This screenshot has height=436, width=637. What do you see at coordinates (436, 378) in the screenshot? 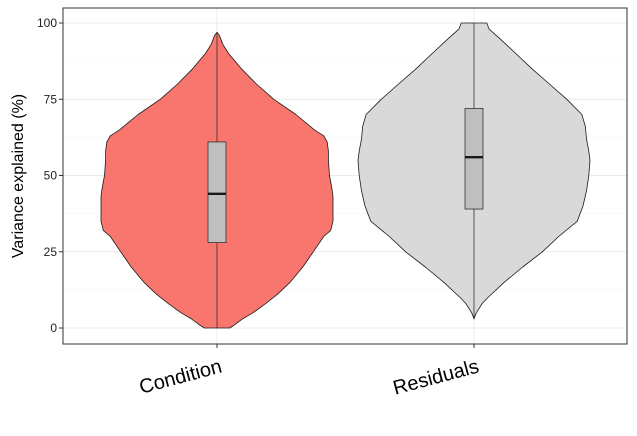
I see `x-tick-label: Residuals` at bounding box center [436, 378].